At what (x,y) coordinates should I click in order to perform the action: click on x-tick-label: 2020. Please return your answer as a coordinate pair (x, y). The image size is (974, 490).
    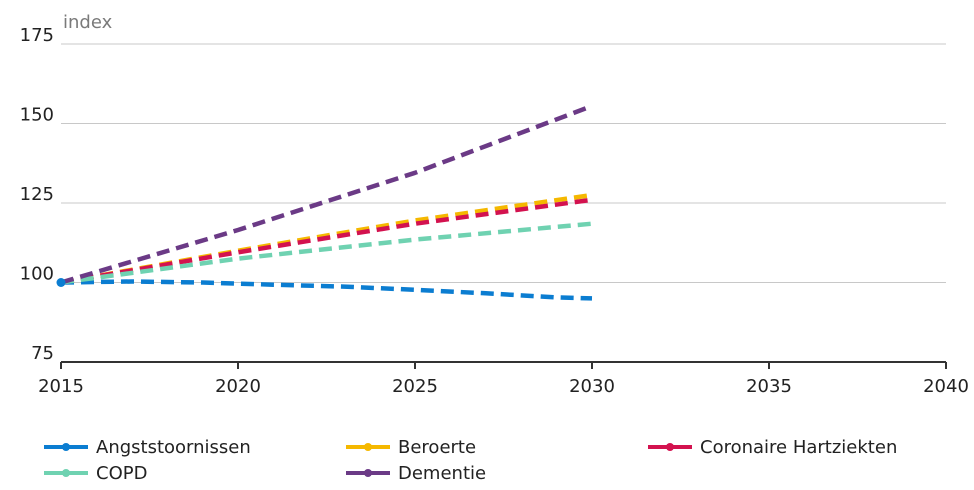
    Looking at the image, I should click on (238, 386).